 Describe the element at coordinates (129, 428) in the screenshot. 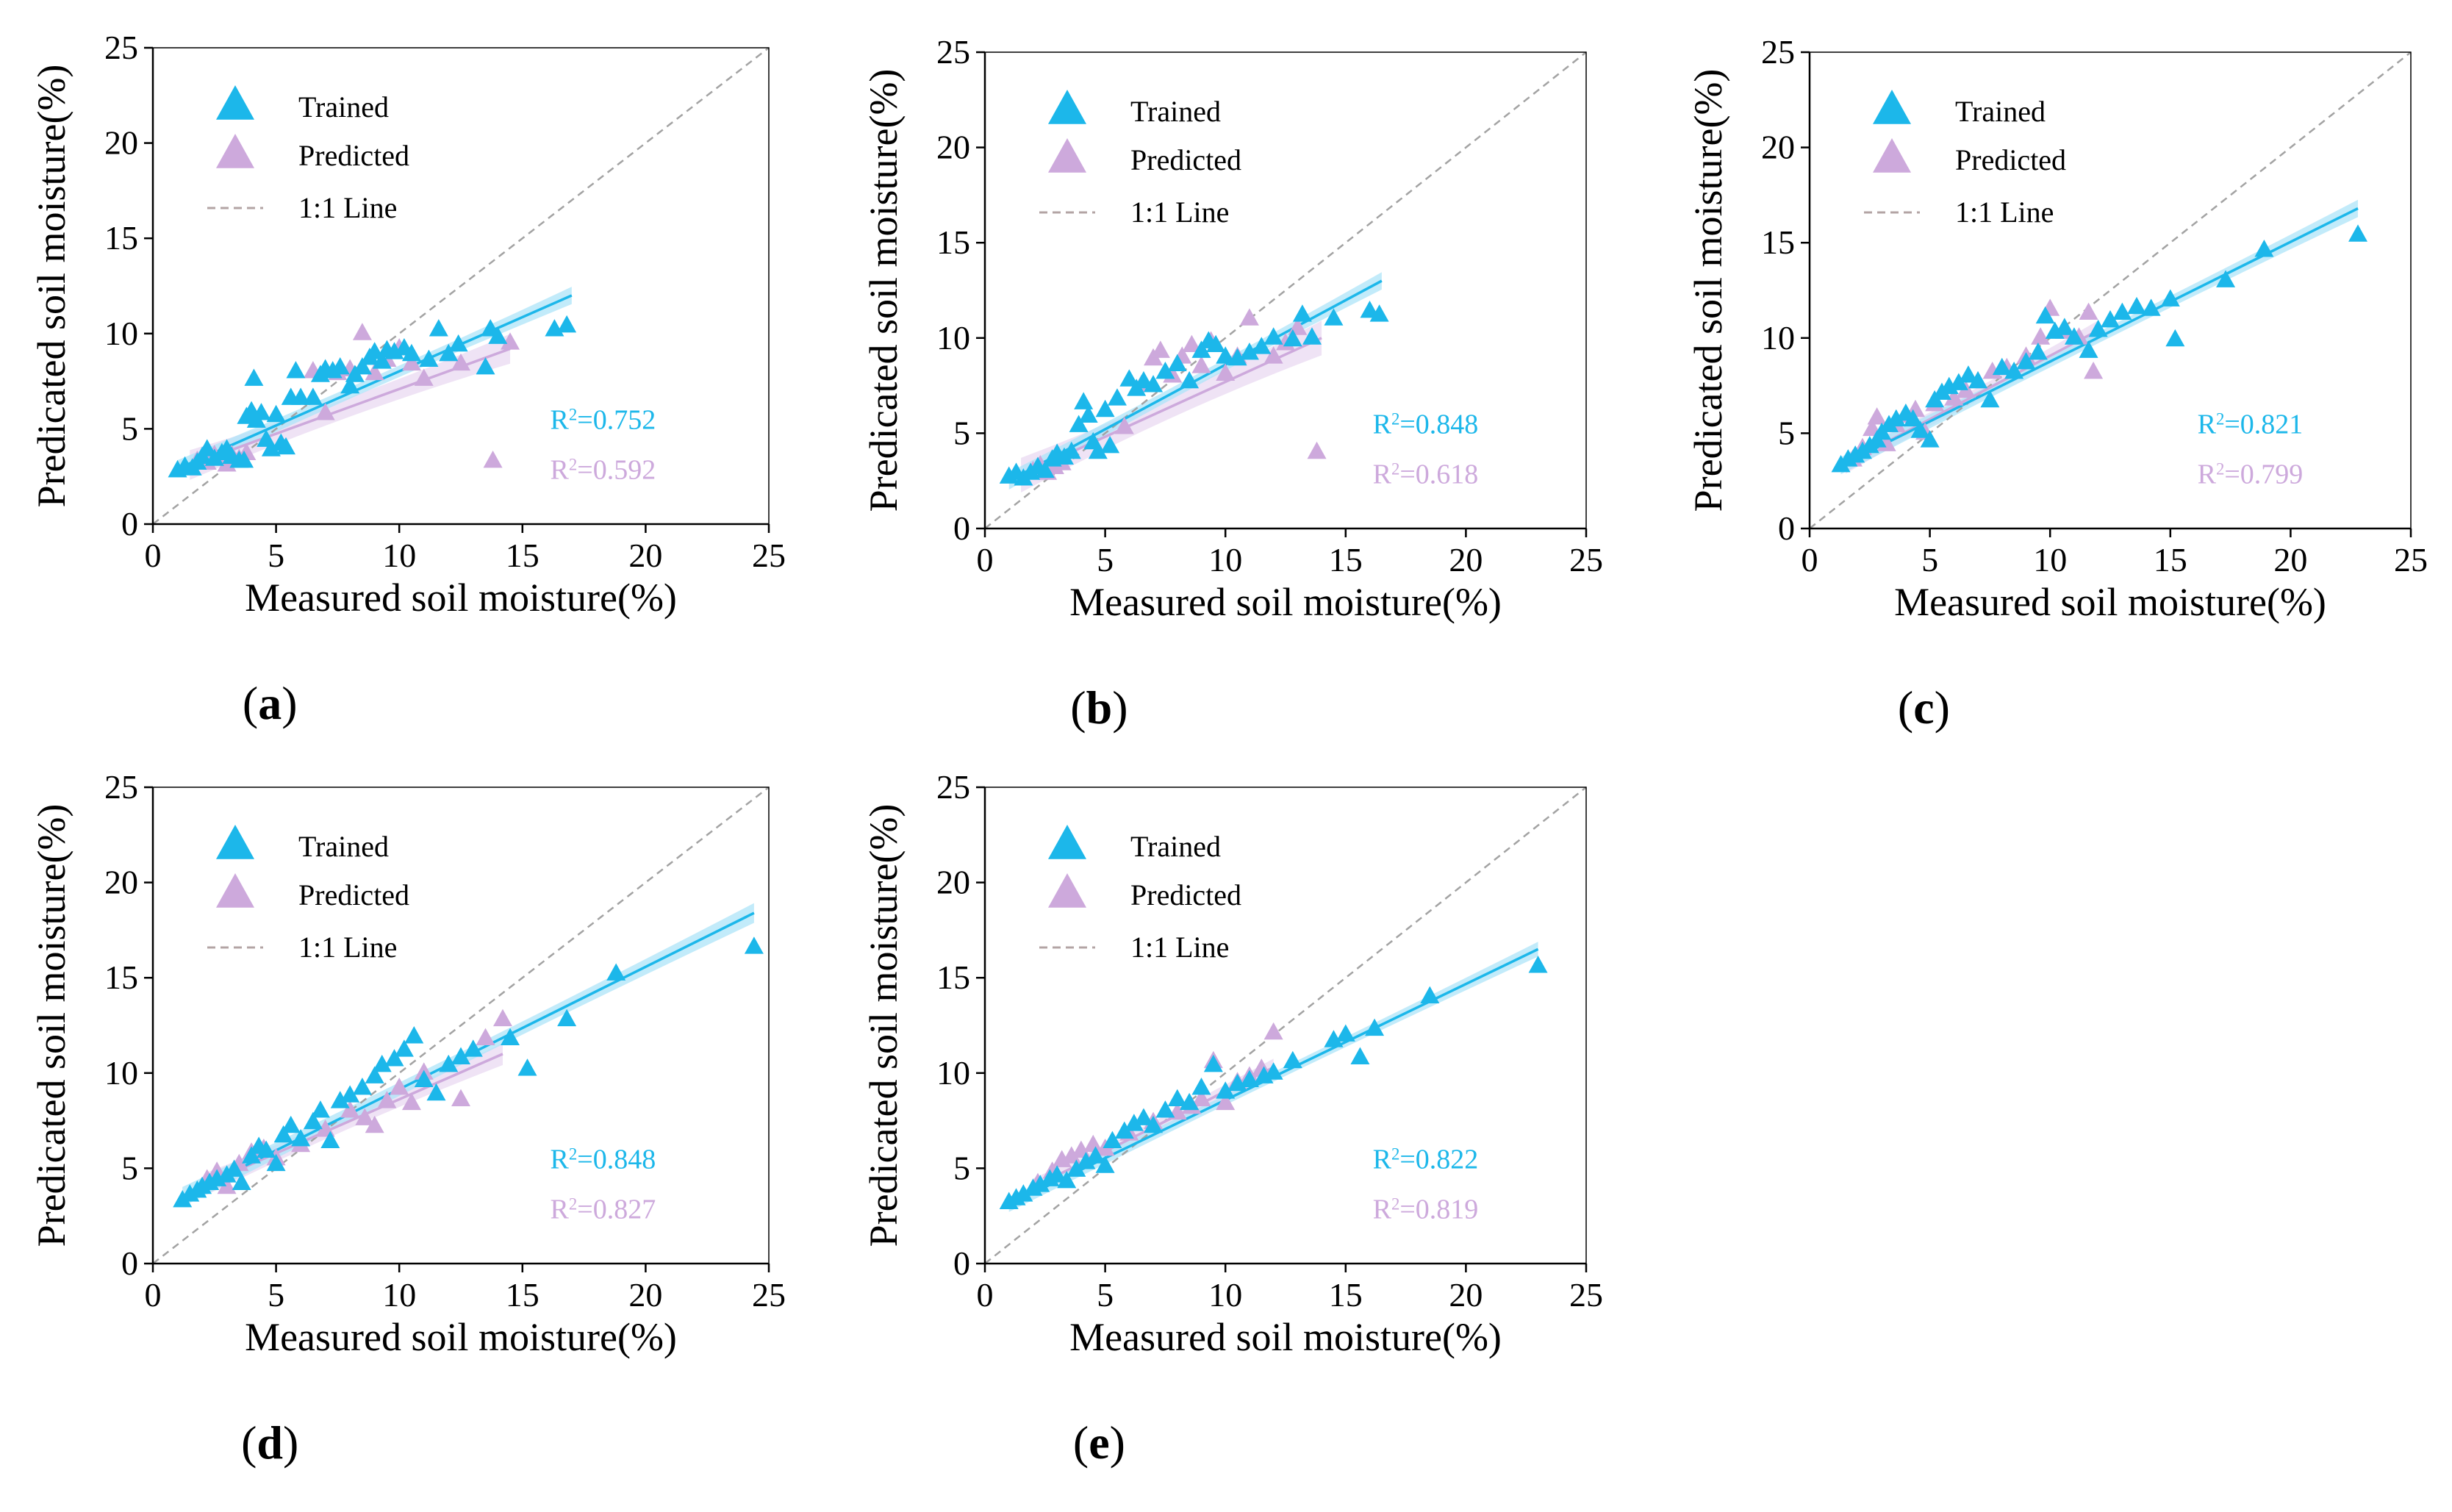

I see `y-tick-label: 5` at that location.